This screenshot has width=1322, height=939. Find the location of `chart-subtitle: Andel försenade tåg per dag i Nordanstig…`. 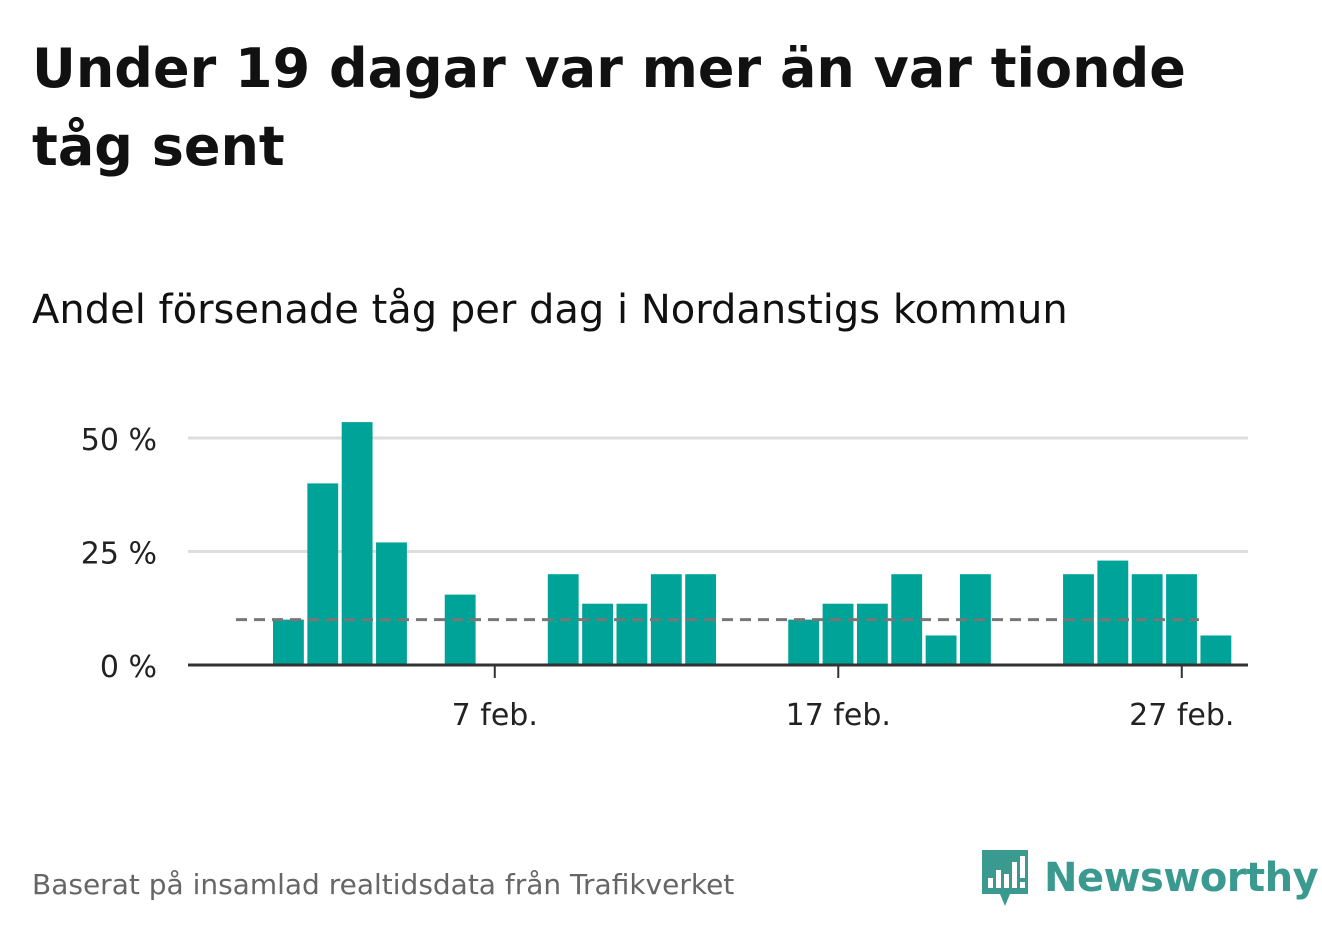

chart-subtitle: Andel försenade tåg per dag i Nordanstig… is located at coordinates (550, 310).